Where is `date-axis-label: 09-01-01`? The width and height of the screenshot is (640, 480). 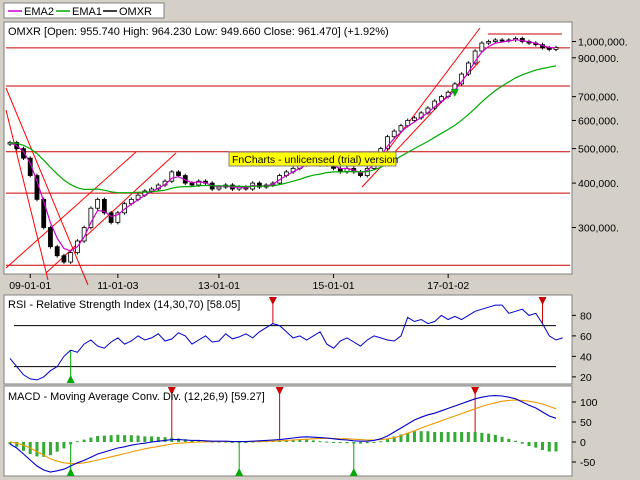
date-axis-label: 09-01-01 is located at coordinates (30, 286).